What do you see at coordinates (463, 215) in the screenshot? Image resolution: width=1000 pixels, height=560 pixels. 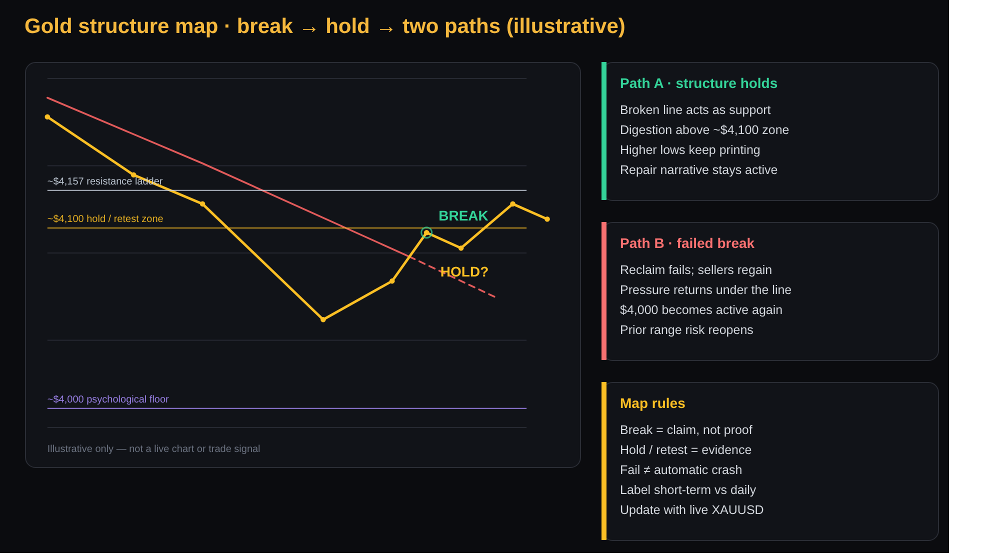 I see `annotation: BREAK` at bounding box center [463, 215].